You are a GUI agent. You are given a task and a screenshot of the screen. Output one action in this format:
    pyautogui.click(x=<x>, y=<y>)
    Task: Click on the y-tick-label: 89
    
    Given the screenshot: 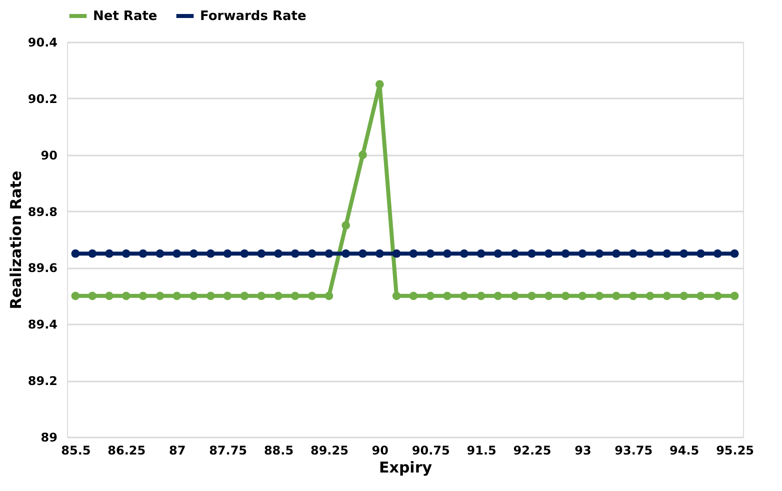 What is the action you would take?
    pyautogui.click(x=49, y=437)
    